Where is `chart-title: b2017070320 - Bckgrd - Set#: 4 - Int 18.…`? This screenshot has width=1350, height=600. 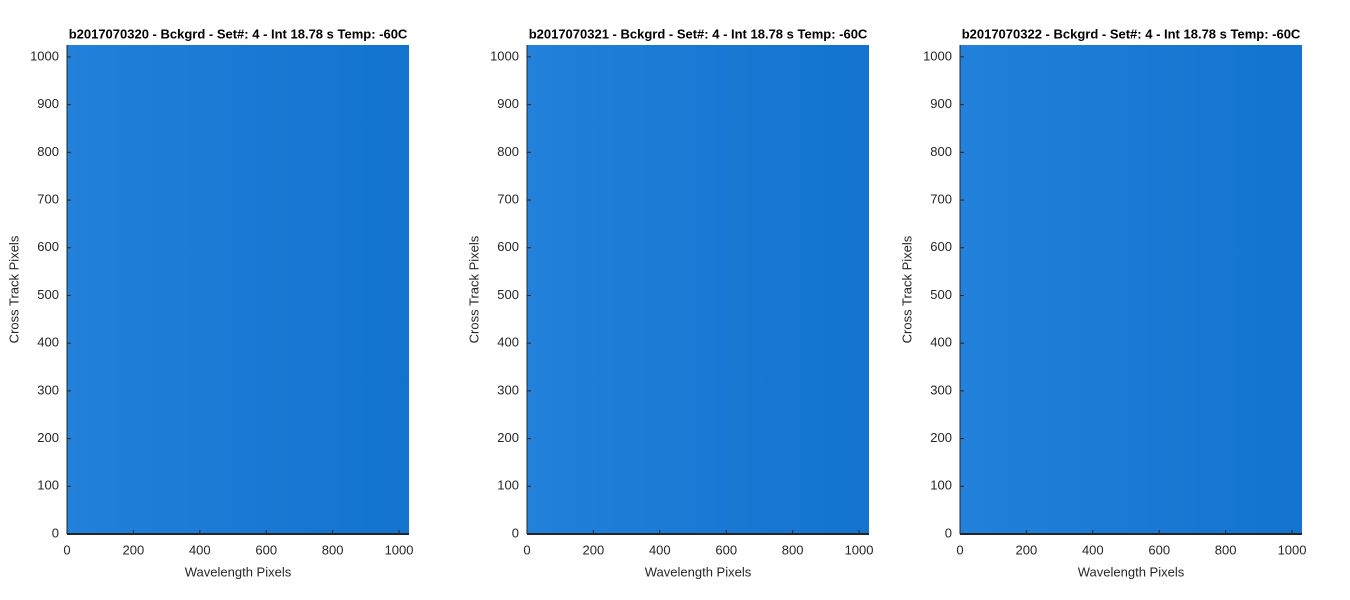 chart-title: b2017070320 - Bckgrd - Set#: 4 - Int 18.… is located at coordinates (238, 33).